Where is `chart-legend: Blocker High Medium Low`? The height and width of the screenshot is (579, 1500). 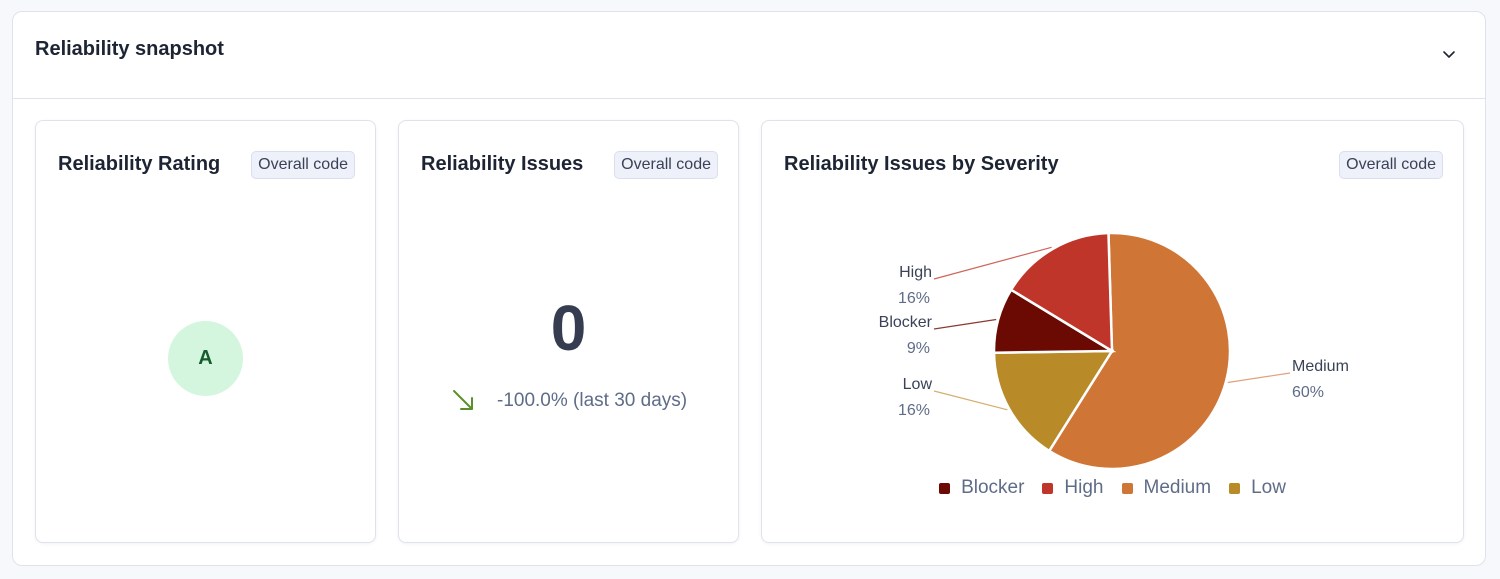 chart-legend: Blocker High Medium Low is located at coordinates (1112, 488).